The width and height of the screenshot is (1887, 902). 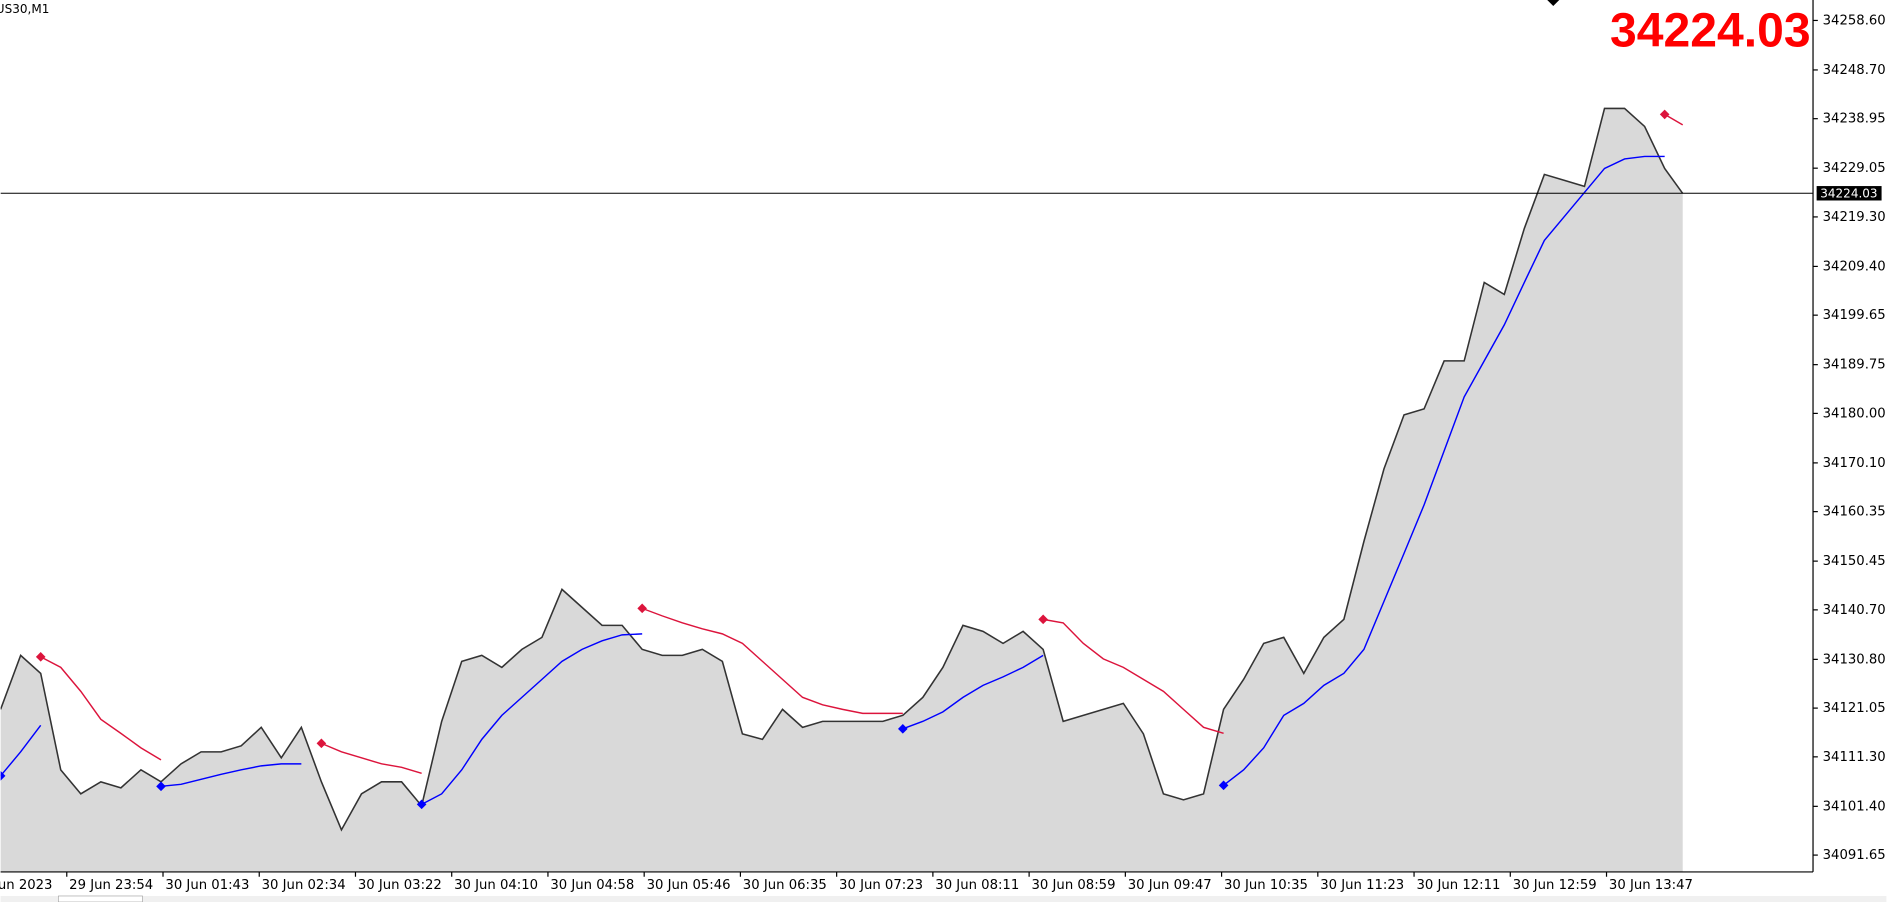 I want to click on x-tick-label: 30 Jun 04:58, so click(x=592, y=885).